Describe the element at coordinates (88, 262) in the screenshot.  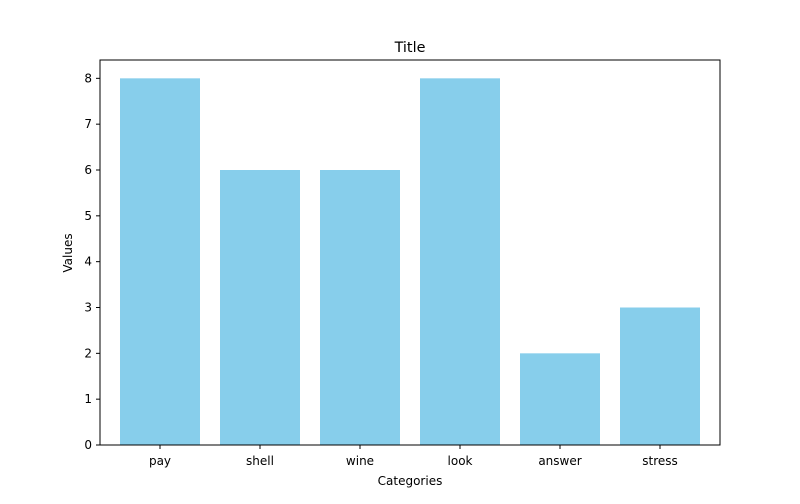
I see `y-tick-label: 4` at that location.